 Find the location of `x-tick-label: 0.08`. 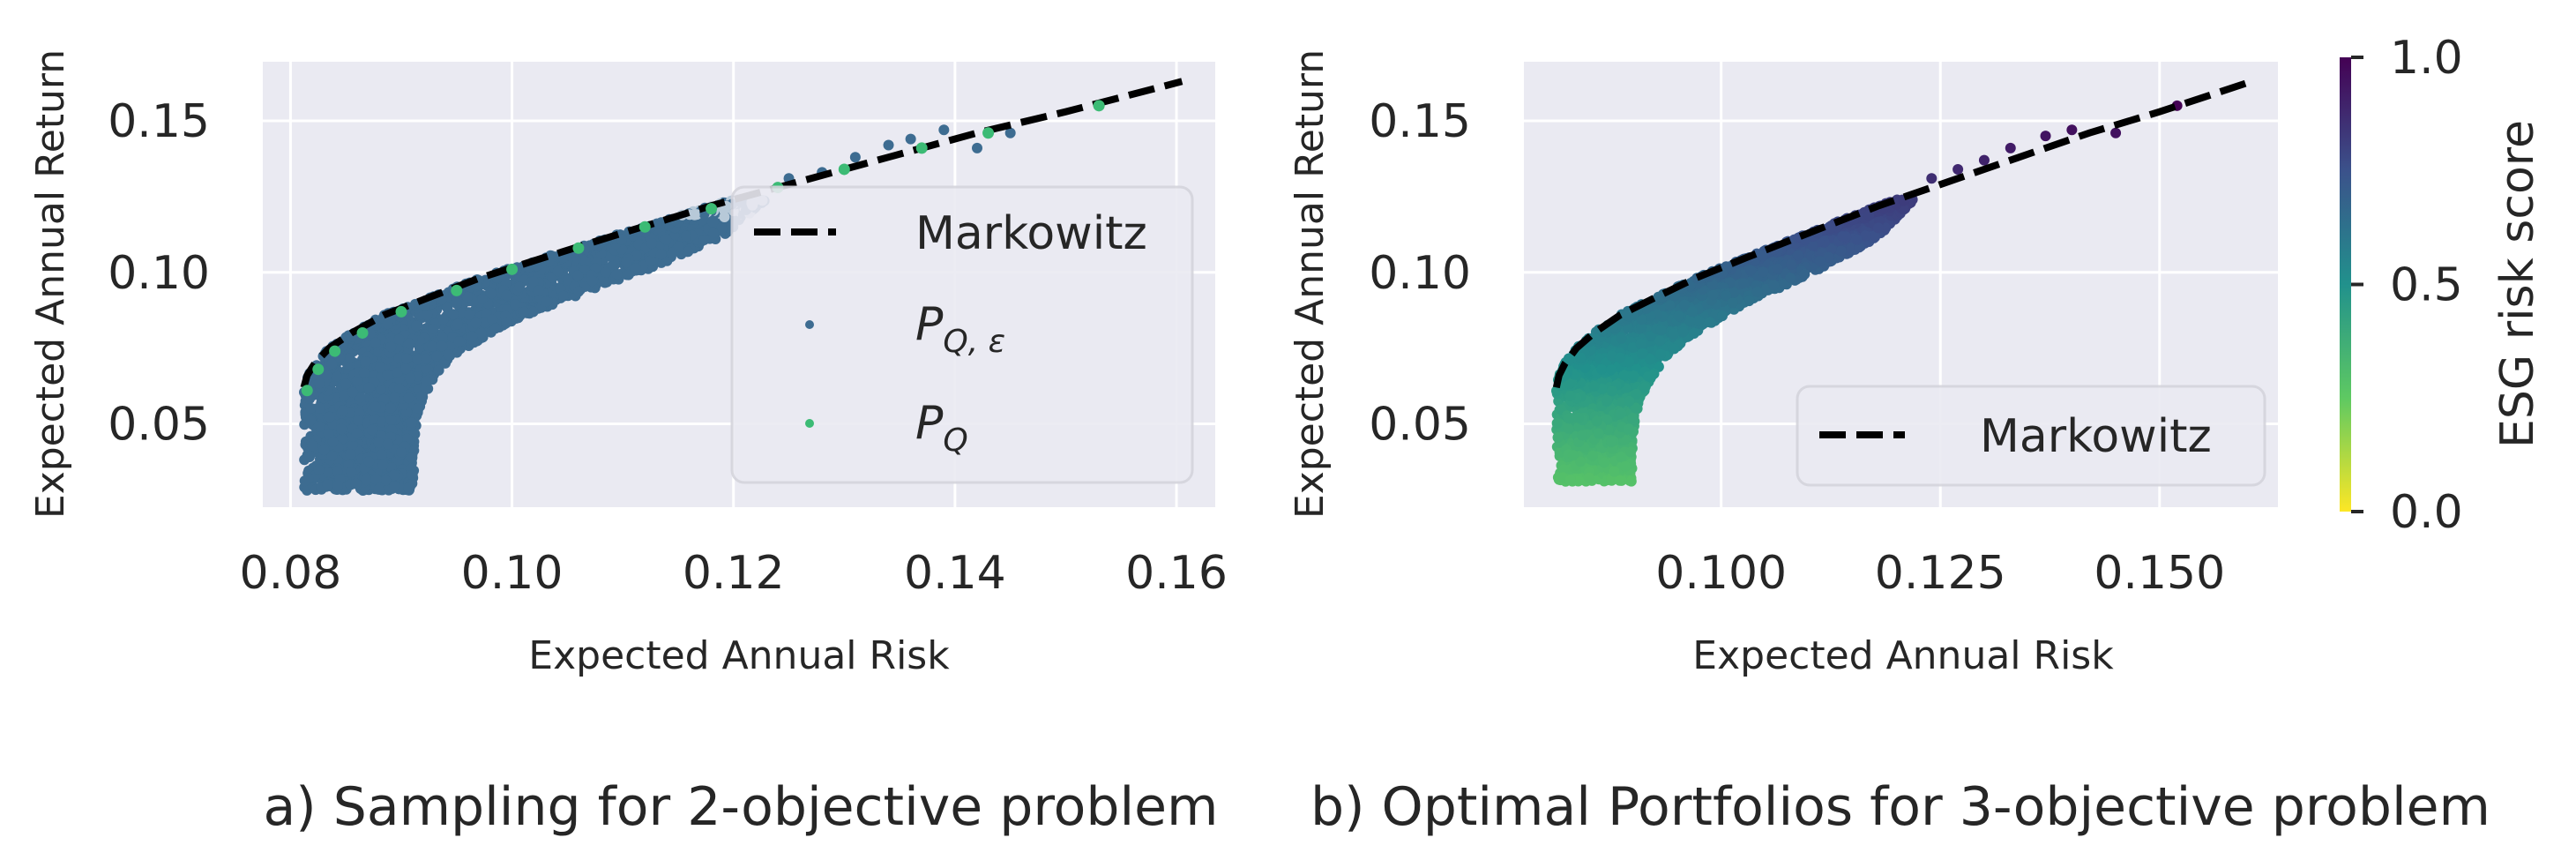

x-tick-label: 0.08 is located at coordinates (291, 573).